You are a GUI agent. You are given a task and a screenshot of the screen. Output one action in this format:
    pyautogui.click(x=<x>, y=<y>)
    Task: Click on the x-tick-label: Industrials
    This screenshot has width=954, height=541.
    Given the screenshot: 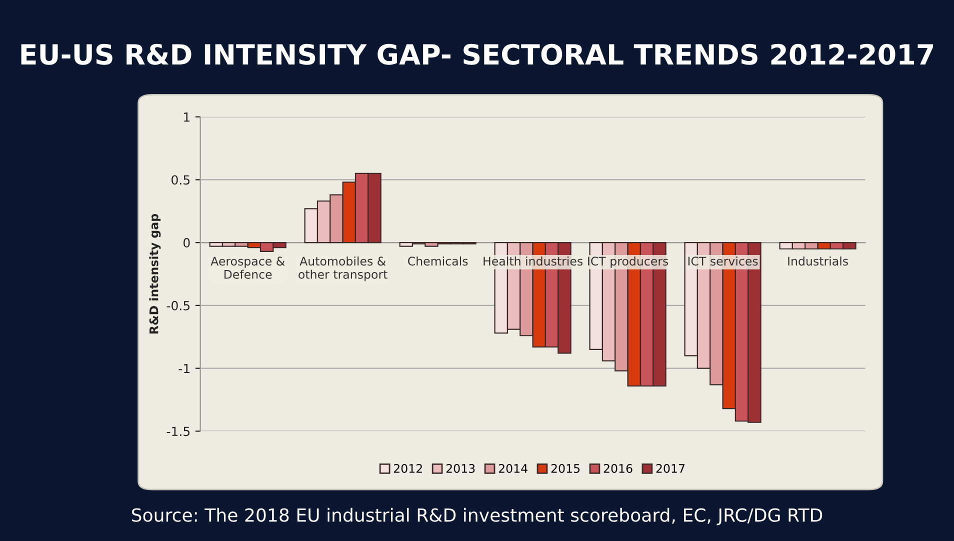 What is the action you would take?
    pyautogui.click(x=818, y=261)
    